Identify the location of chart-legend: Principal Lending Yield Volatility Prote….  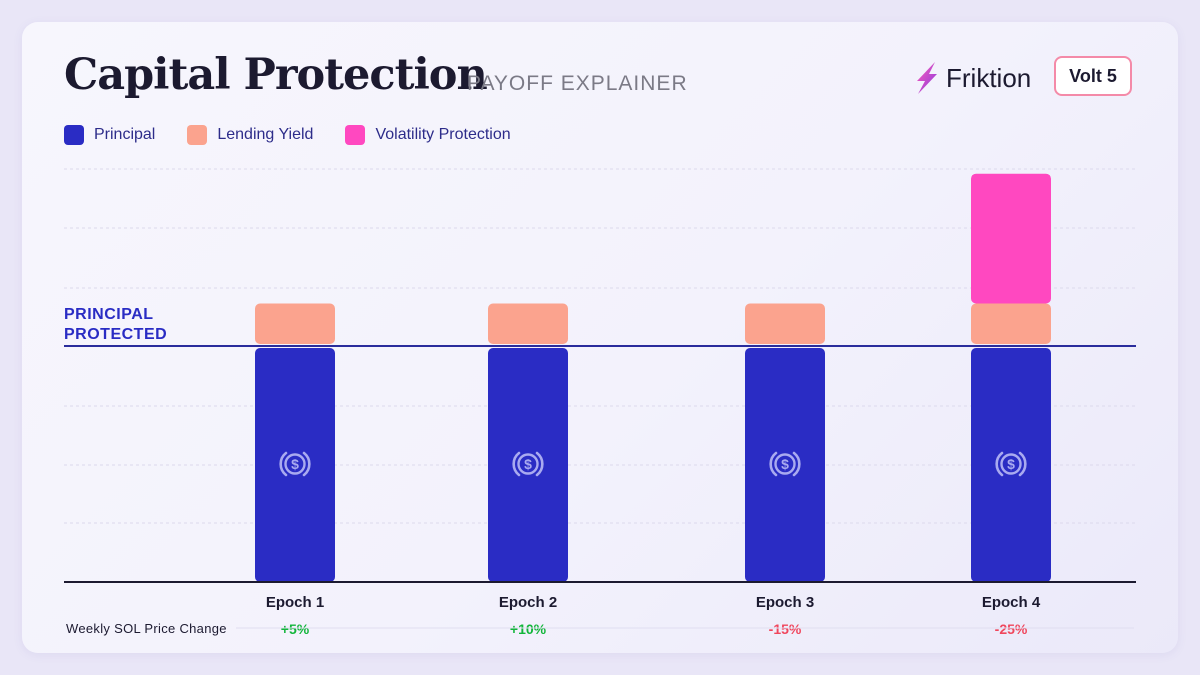
(303, 135).